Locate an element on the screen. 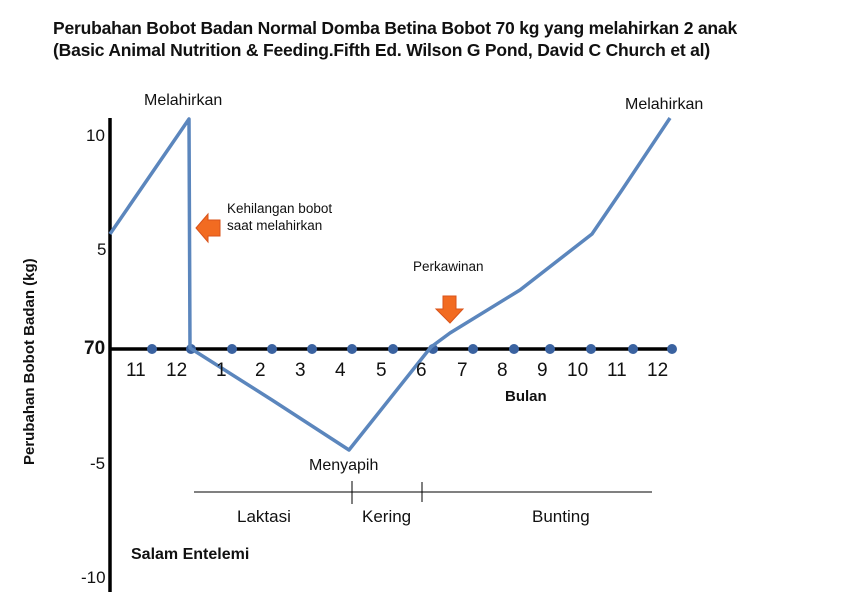  annotation-weaning: Menyapih is located at coordinates (344, 465).